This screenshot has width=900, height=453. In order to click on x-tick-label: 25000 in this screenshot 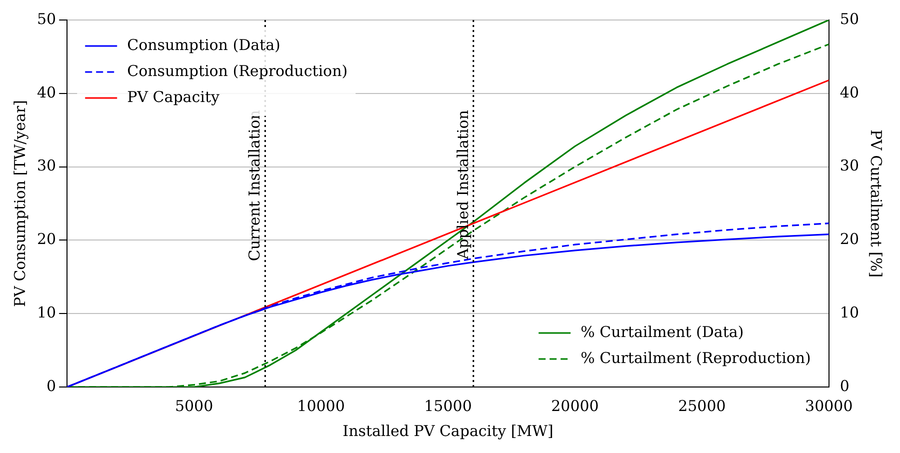, I will do `click(702, 405)`.